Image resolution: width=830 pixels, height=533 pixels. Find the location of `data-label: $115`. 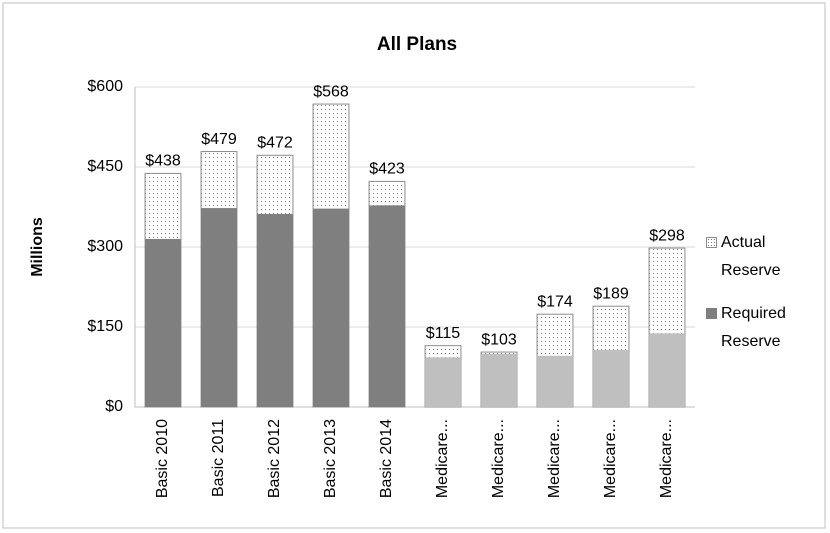

data-label: $115 is located at coordinates (443, 333).